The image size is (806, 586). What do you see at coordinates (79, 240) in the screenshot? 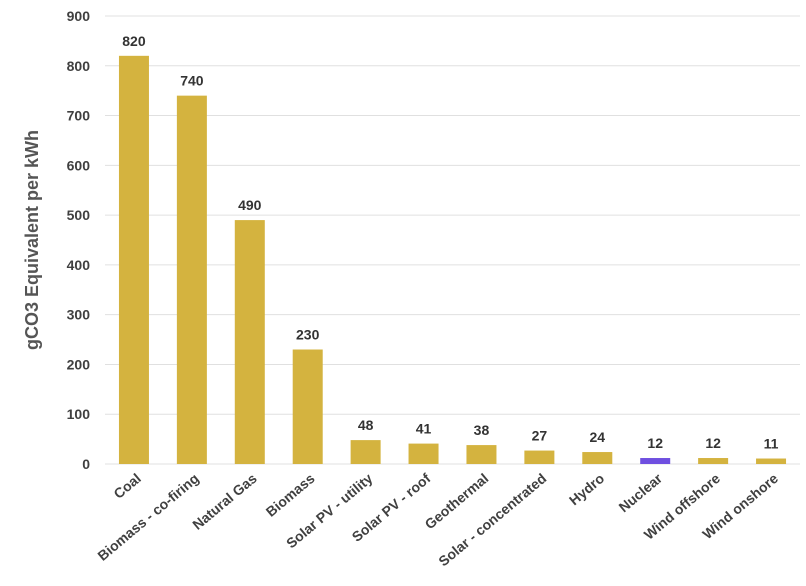
I see `y-axis-ticks: 0 100 200 300 400 500 600 700 800 900` at bounding box center [79, 240].